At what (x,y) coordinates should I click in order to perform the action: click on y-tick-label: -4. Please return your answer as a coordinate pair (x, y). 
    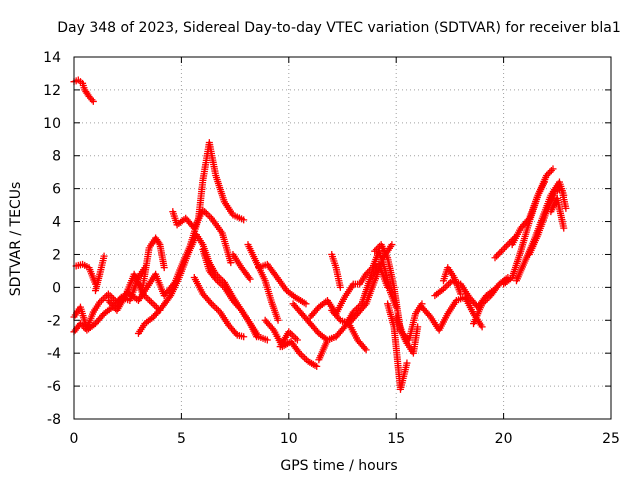
    Looking at the image, I should click on (54, 354).